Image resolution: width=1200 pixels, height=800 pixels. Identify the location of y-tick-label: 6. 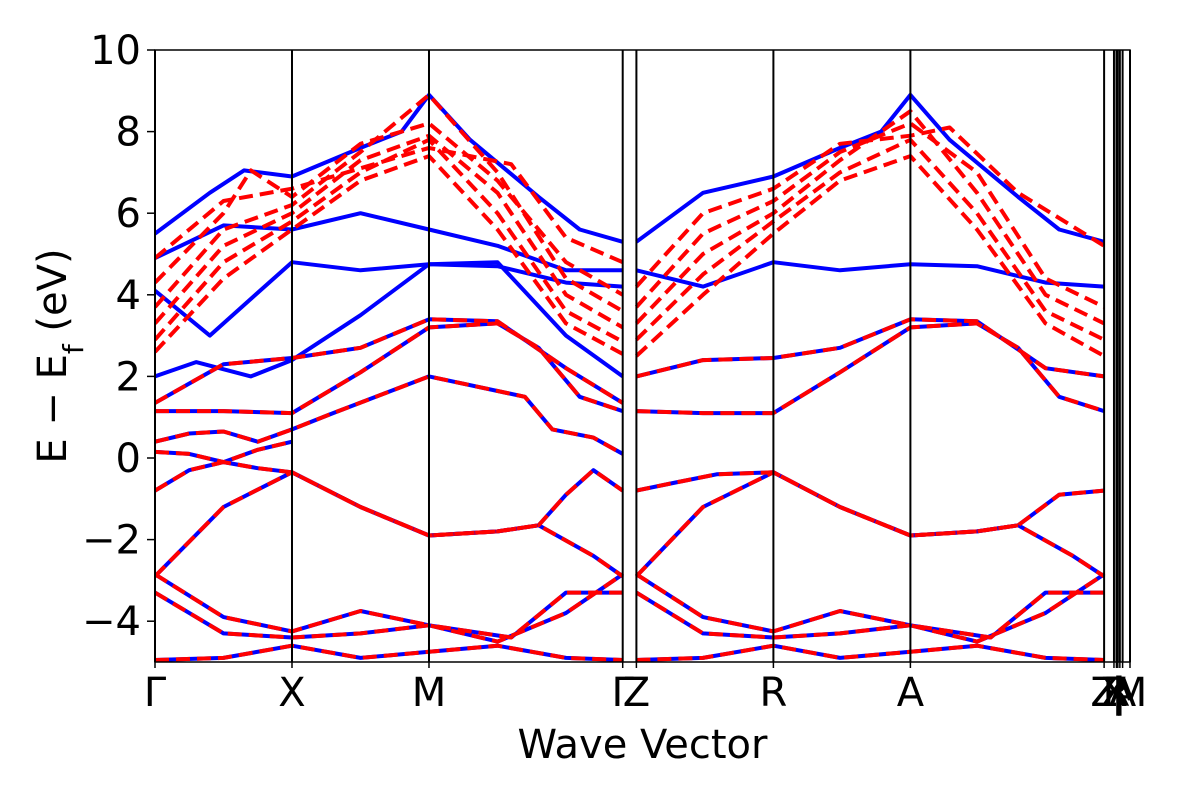
(128, 214).